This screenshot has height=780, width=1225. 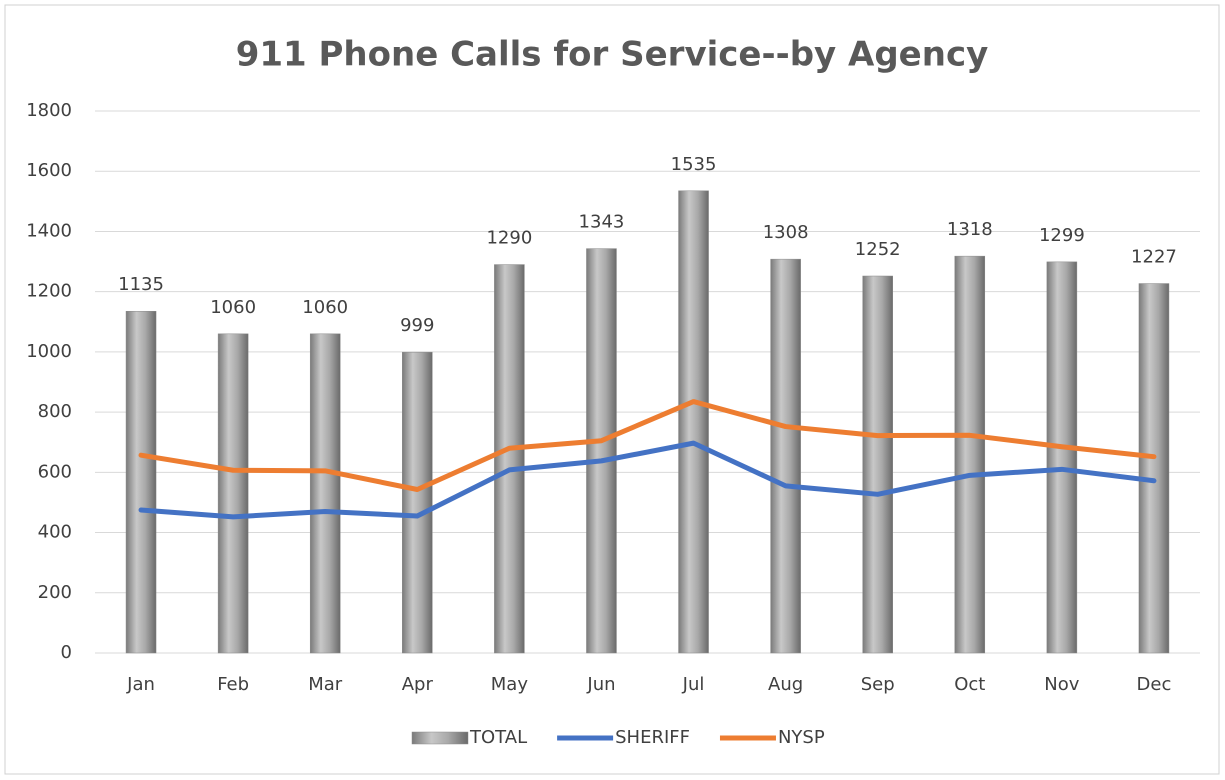 What do you see at coordinates (55, 532) in the screenshot?
I see `y-tick-label: 400` at bounding box center [55, 532].